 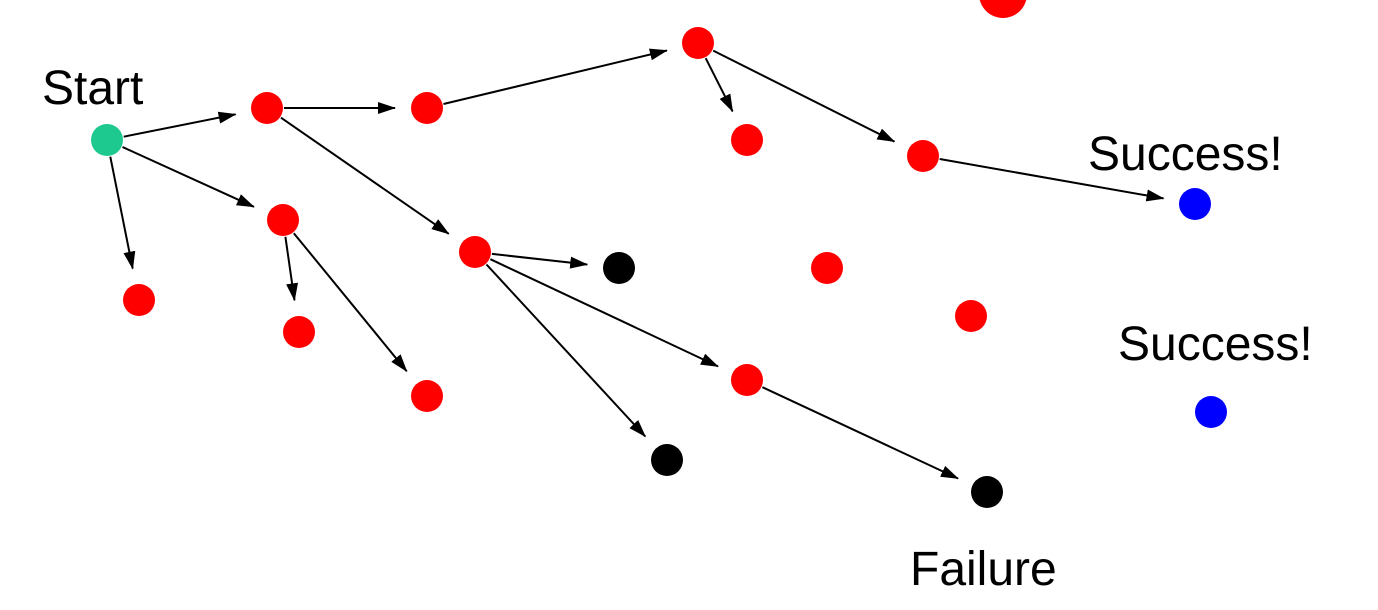 What do you see at coordinates (698, 43) in the screenshot?
I see `node-n6` at bounding box center [698, 43].